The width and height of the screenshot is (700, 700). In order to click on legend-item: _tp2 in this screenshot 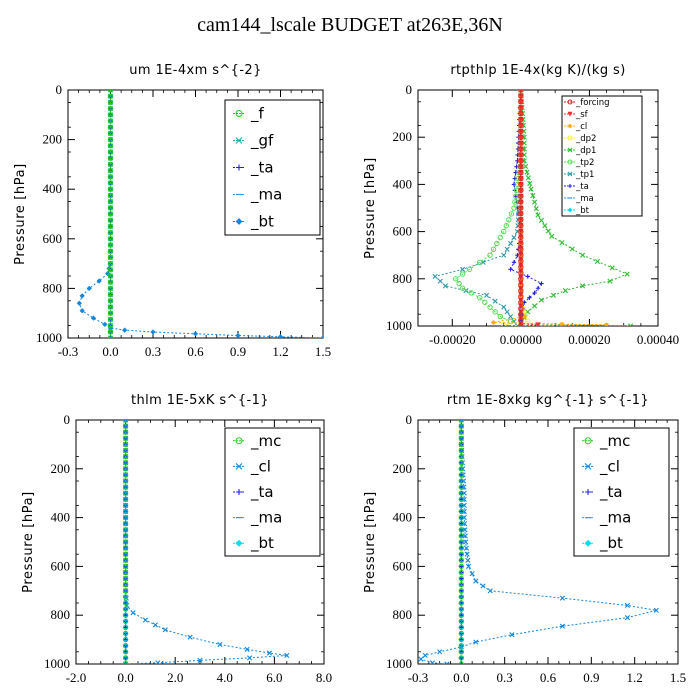, I will do `click(579, 163)`.